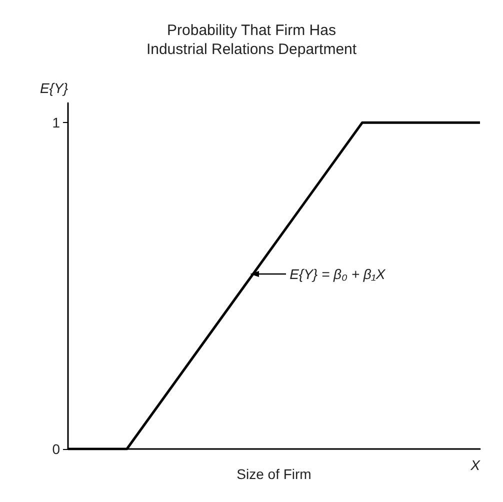 This screenshot has height=502, width=503. Describe the element at coordinates (252, 40) in the screenshot. I see `chart-title: Probability That Firm Has Industrial Relations Department` at that location.